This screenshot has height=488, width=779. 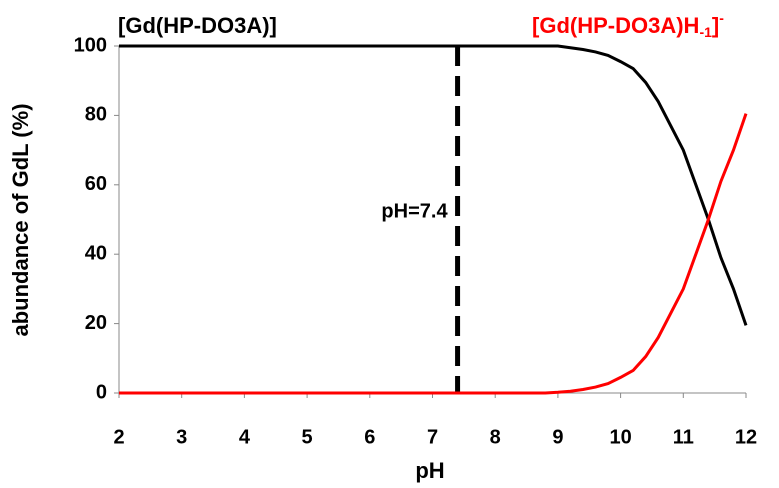 I want to click on legend-label-sup: -, so click(x=721, y=18).